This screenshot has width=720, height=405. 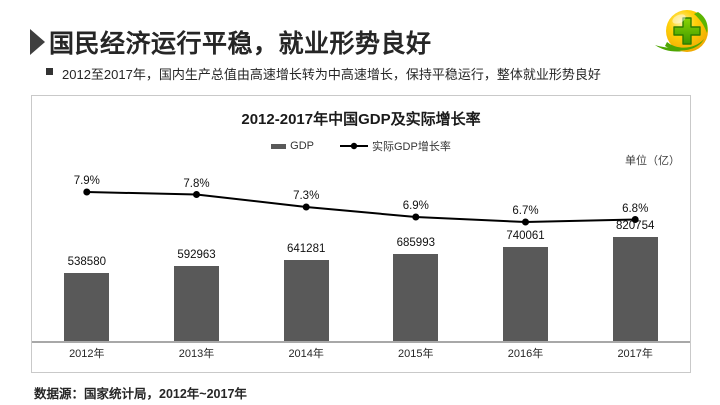 What do you see at coordinates (306, 196) in the screenshot?
I see `growth-rate-label: 7.3%` at bounding box center [306, 196].